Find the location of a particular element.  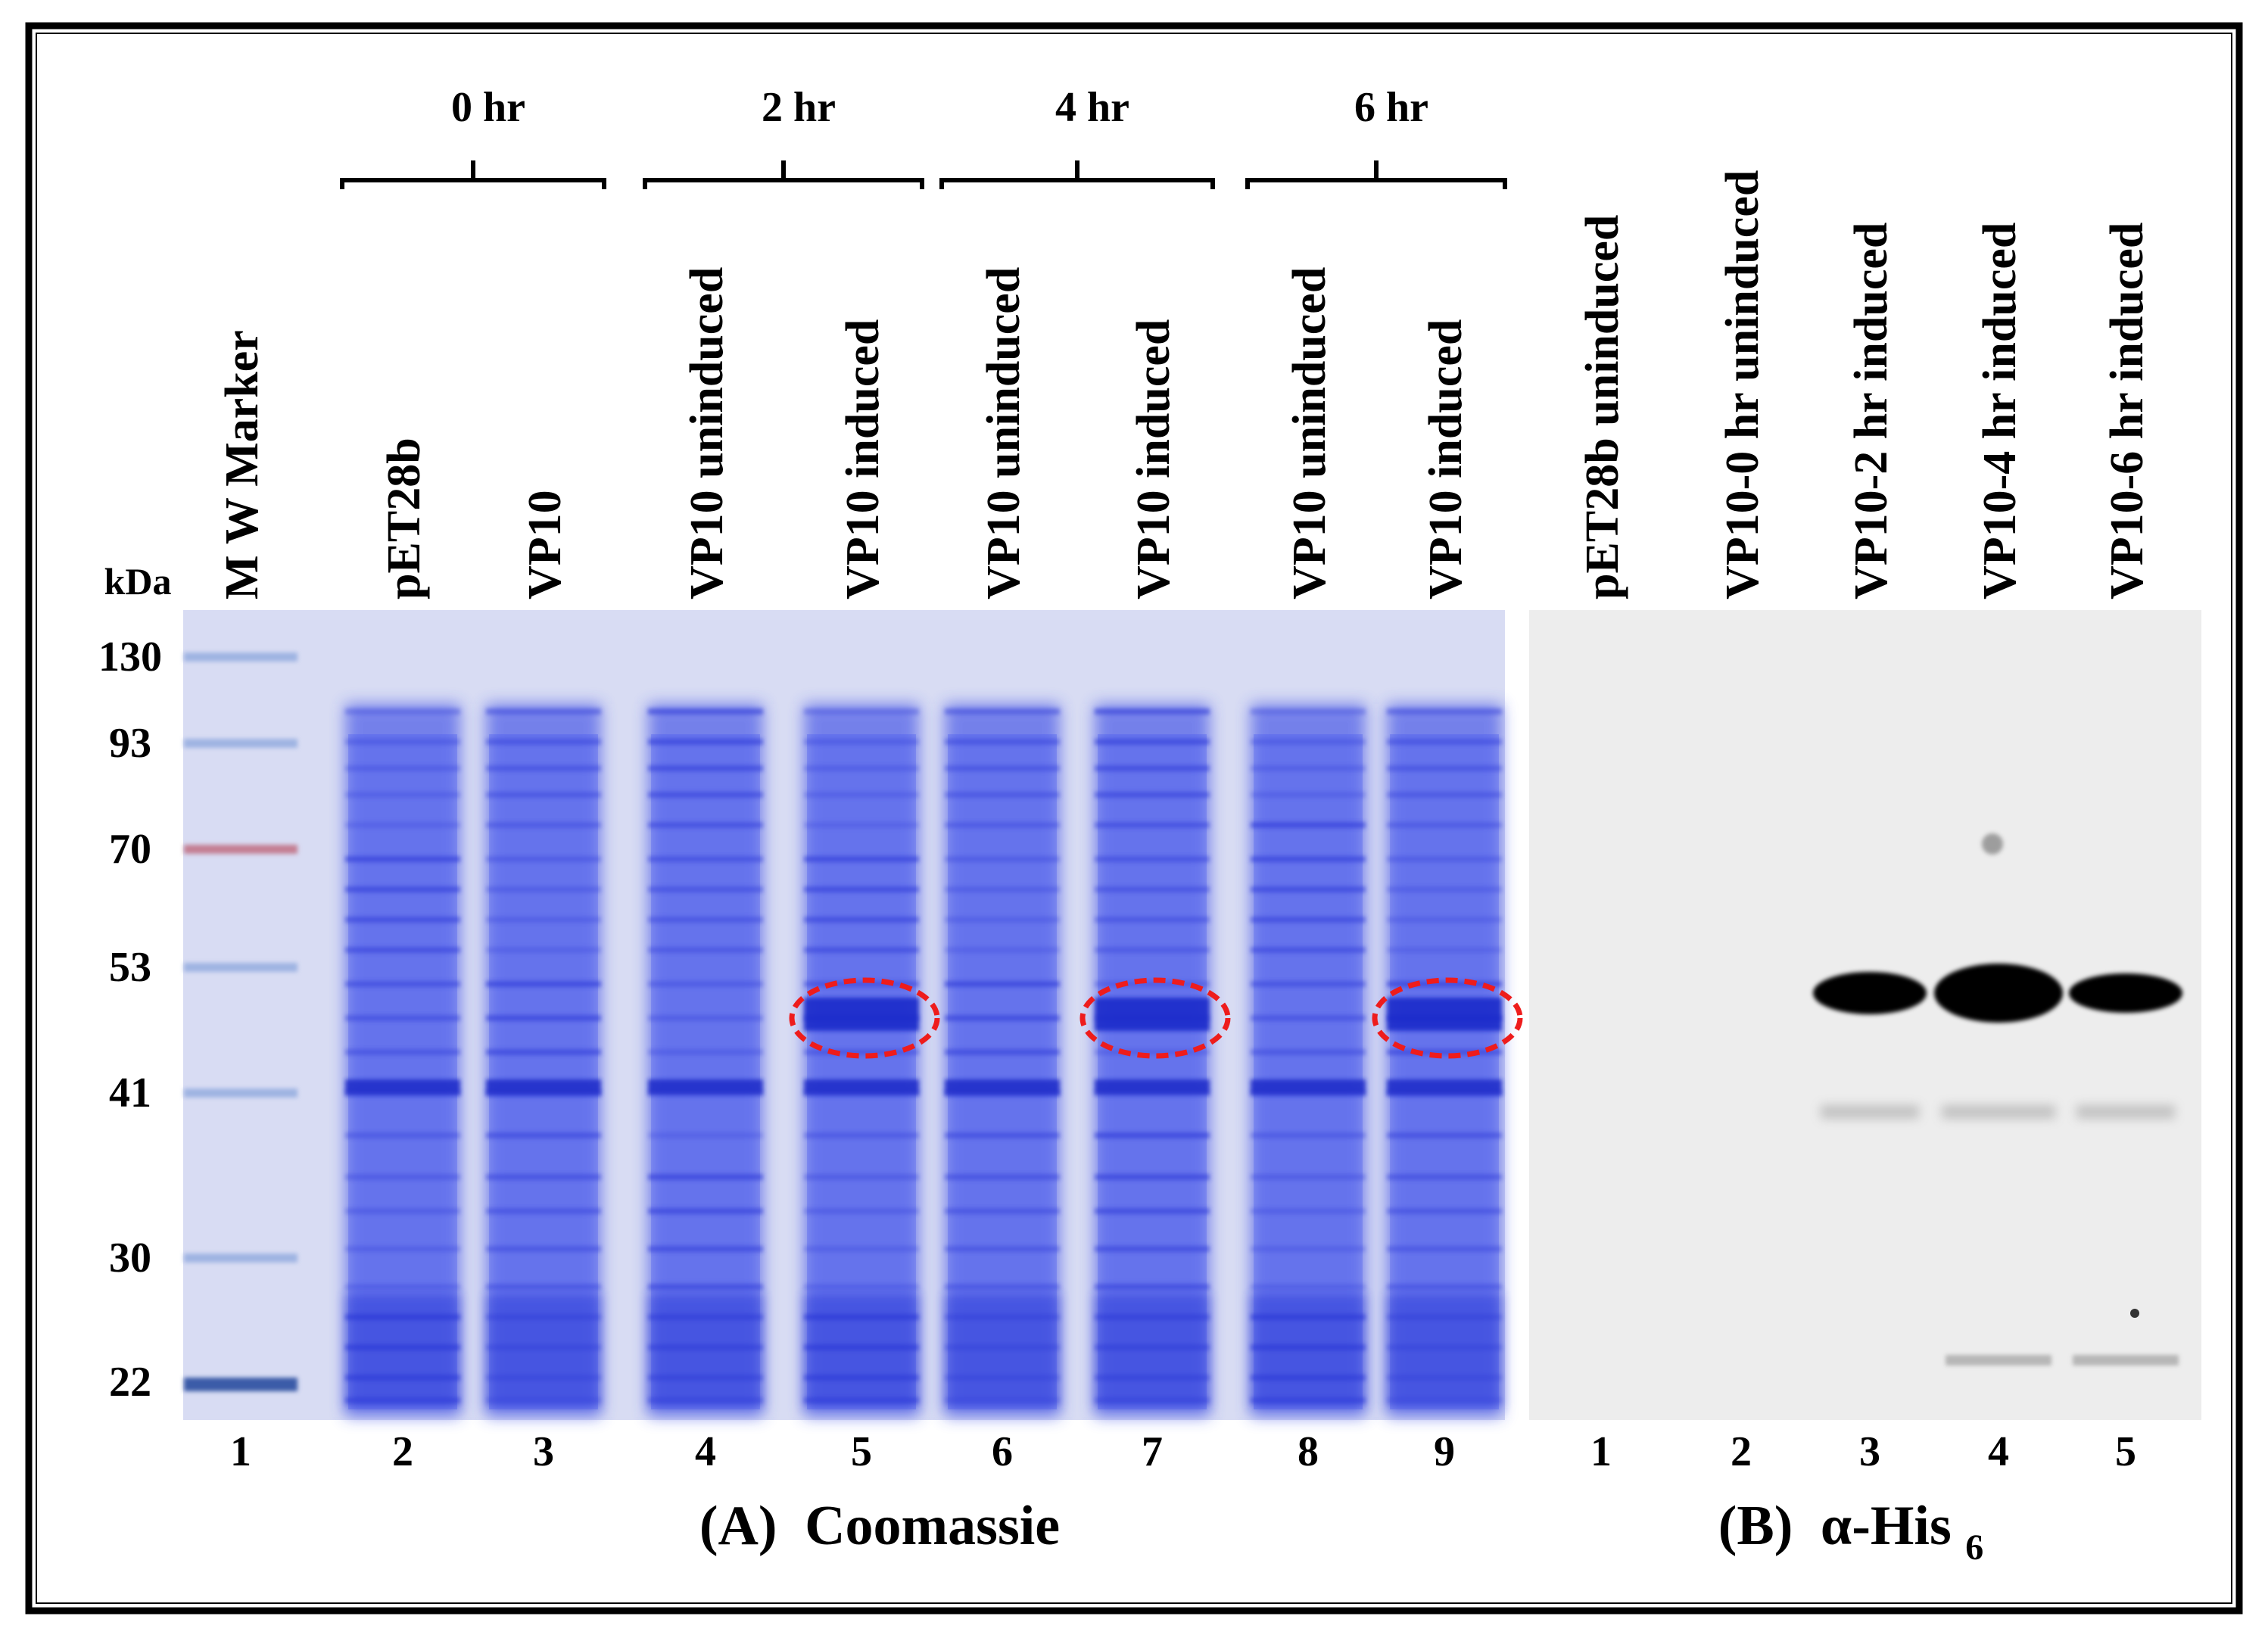

marker-label: 41 is located at coordinates (130, 1093).